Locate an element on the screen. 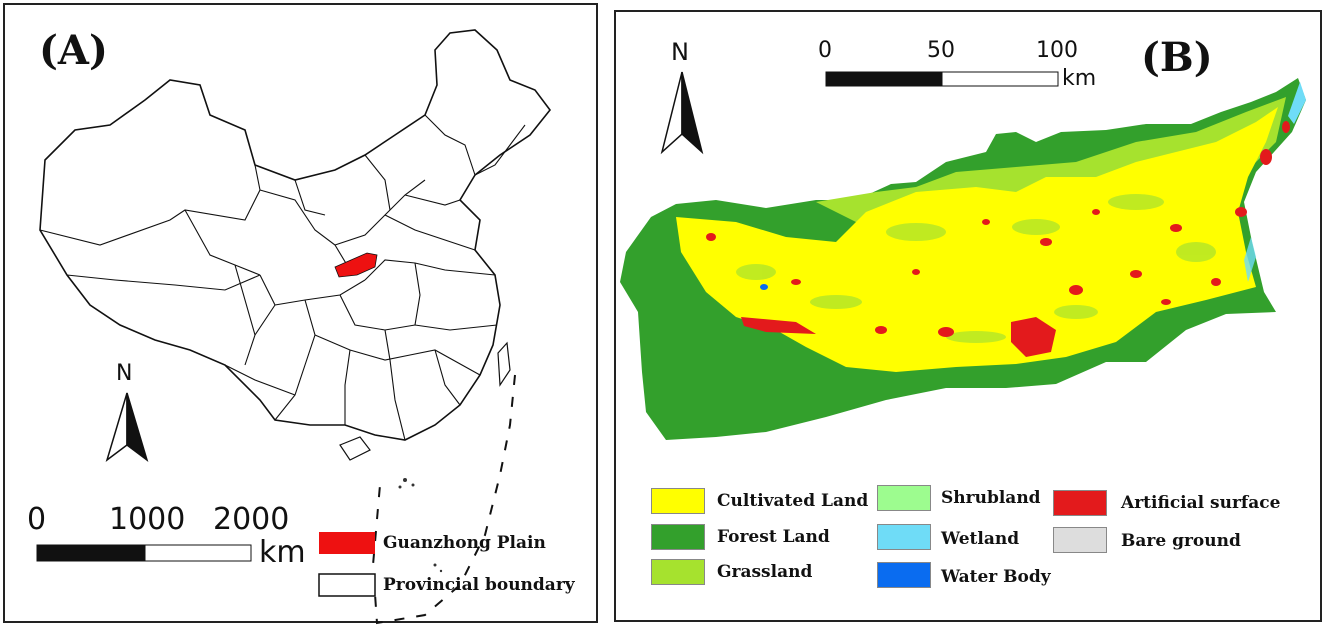 This screenshot has width=1325, height=628. landcover-texture is located at coordinates (976, 268).